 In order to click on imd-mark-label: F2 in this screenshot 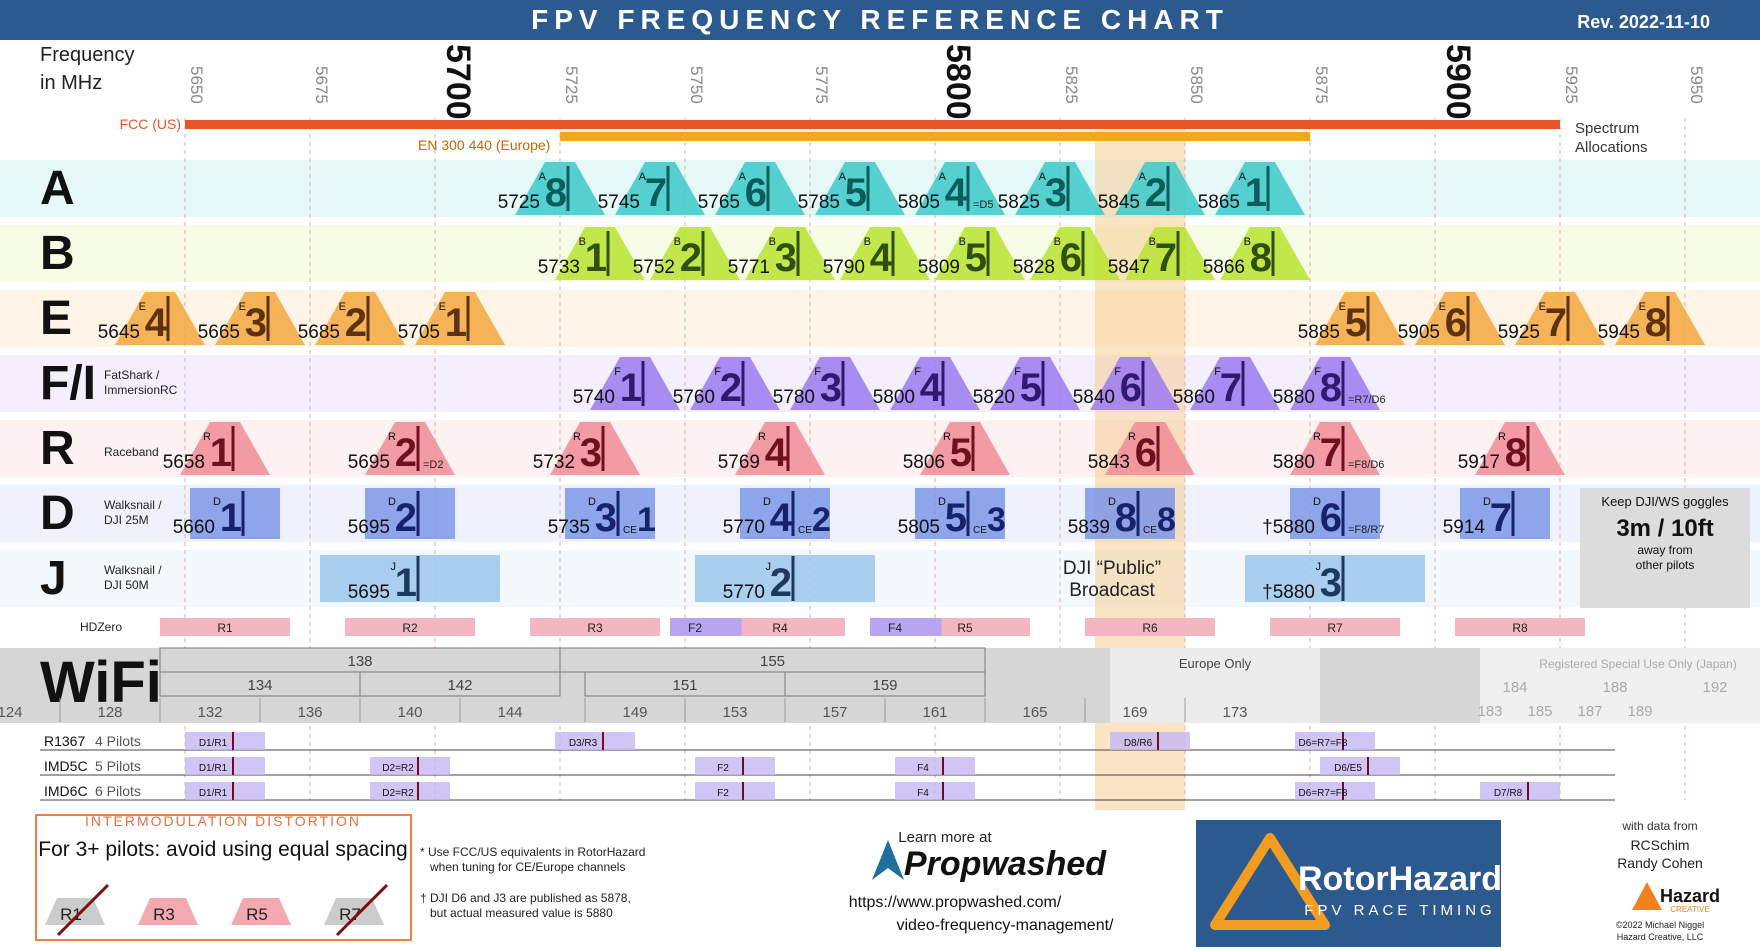, I will do `click(723, 768)`.